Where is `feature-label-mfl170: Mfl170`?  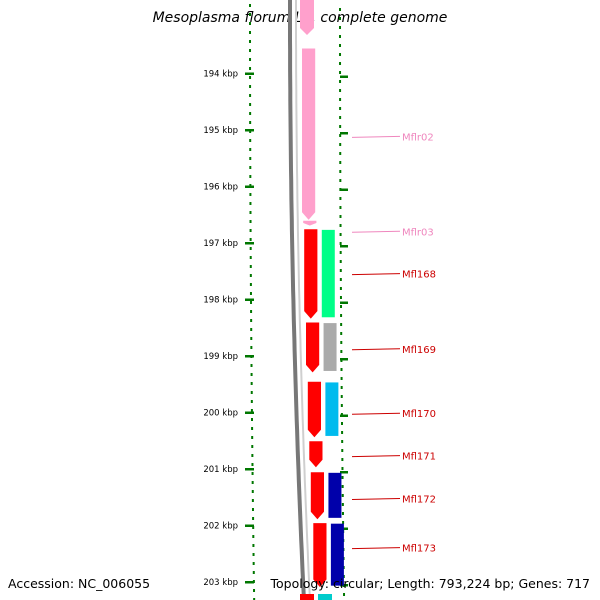
feature-label-mfl170: Mfl170 is located at coordinates (419, 414).